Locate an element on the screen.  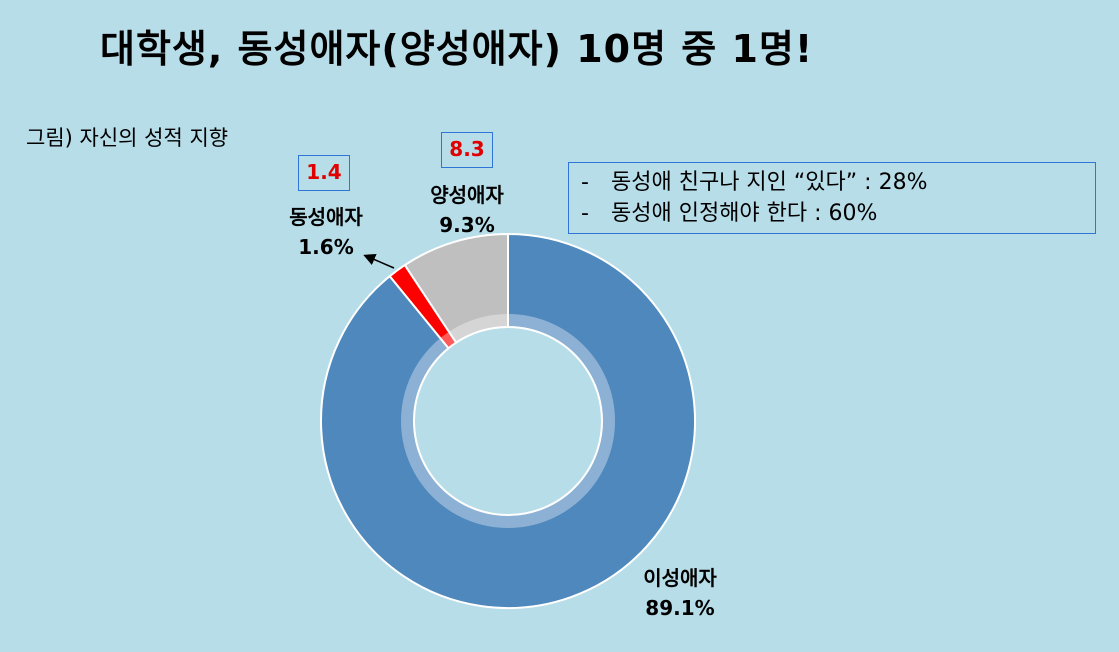
slice-value-bisexual: 9.3% is located at coordinates (467, 225).